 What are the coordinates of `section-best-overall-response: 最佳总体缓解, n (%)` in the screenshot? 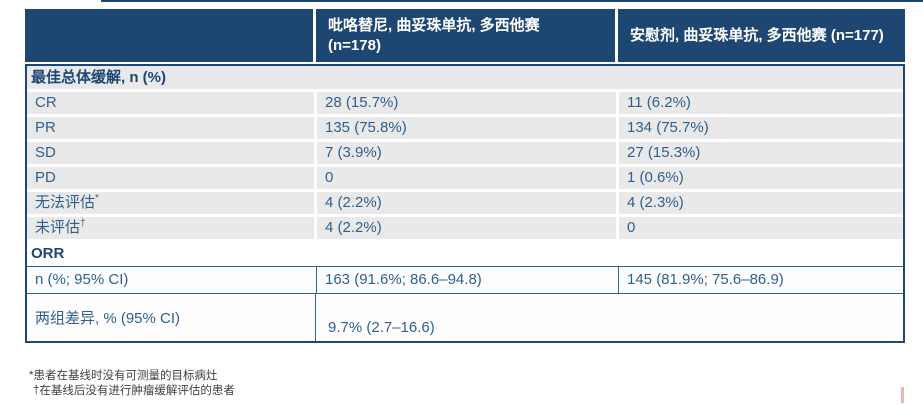 It's located at (465, 77).